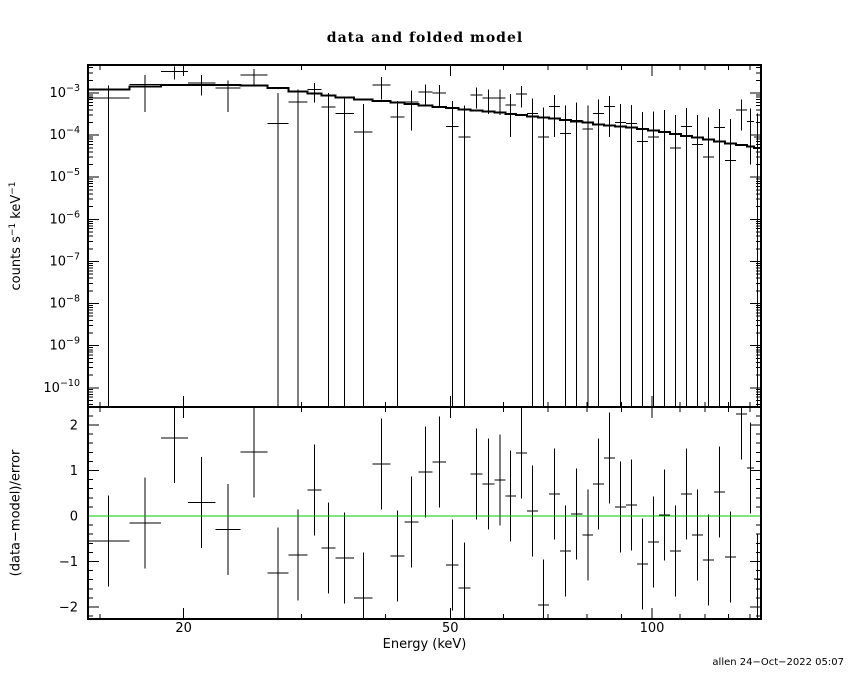 The image size is (850, 680). Describe the element at coordinates (424, 117) in the screenshot. I see `model-line` at that location.